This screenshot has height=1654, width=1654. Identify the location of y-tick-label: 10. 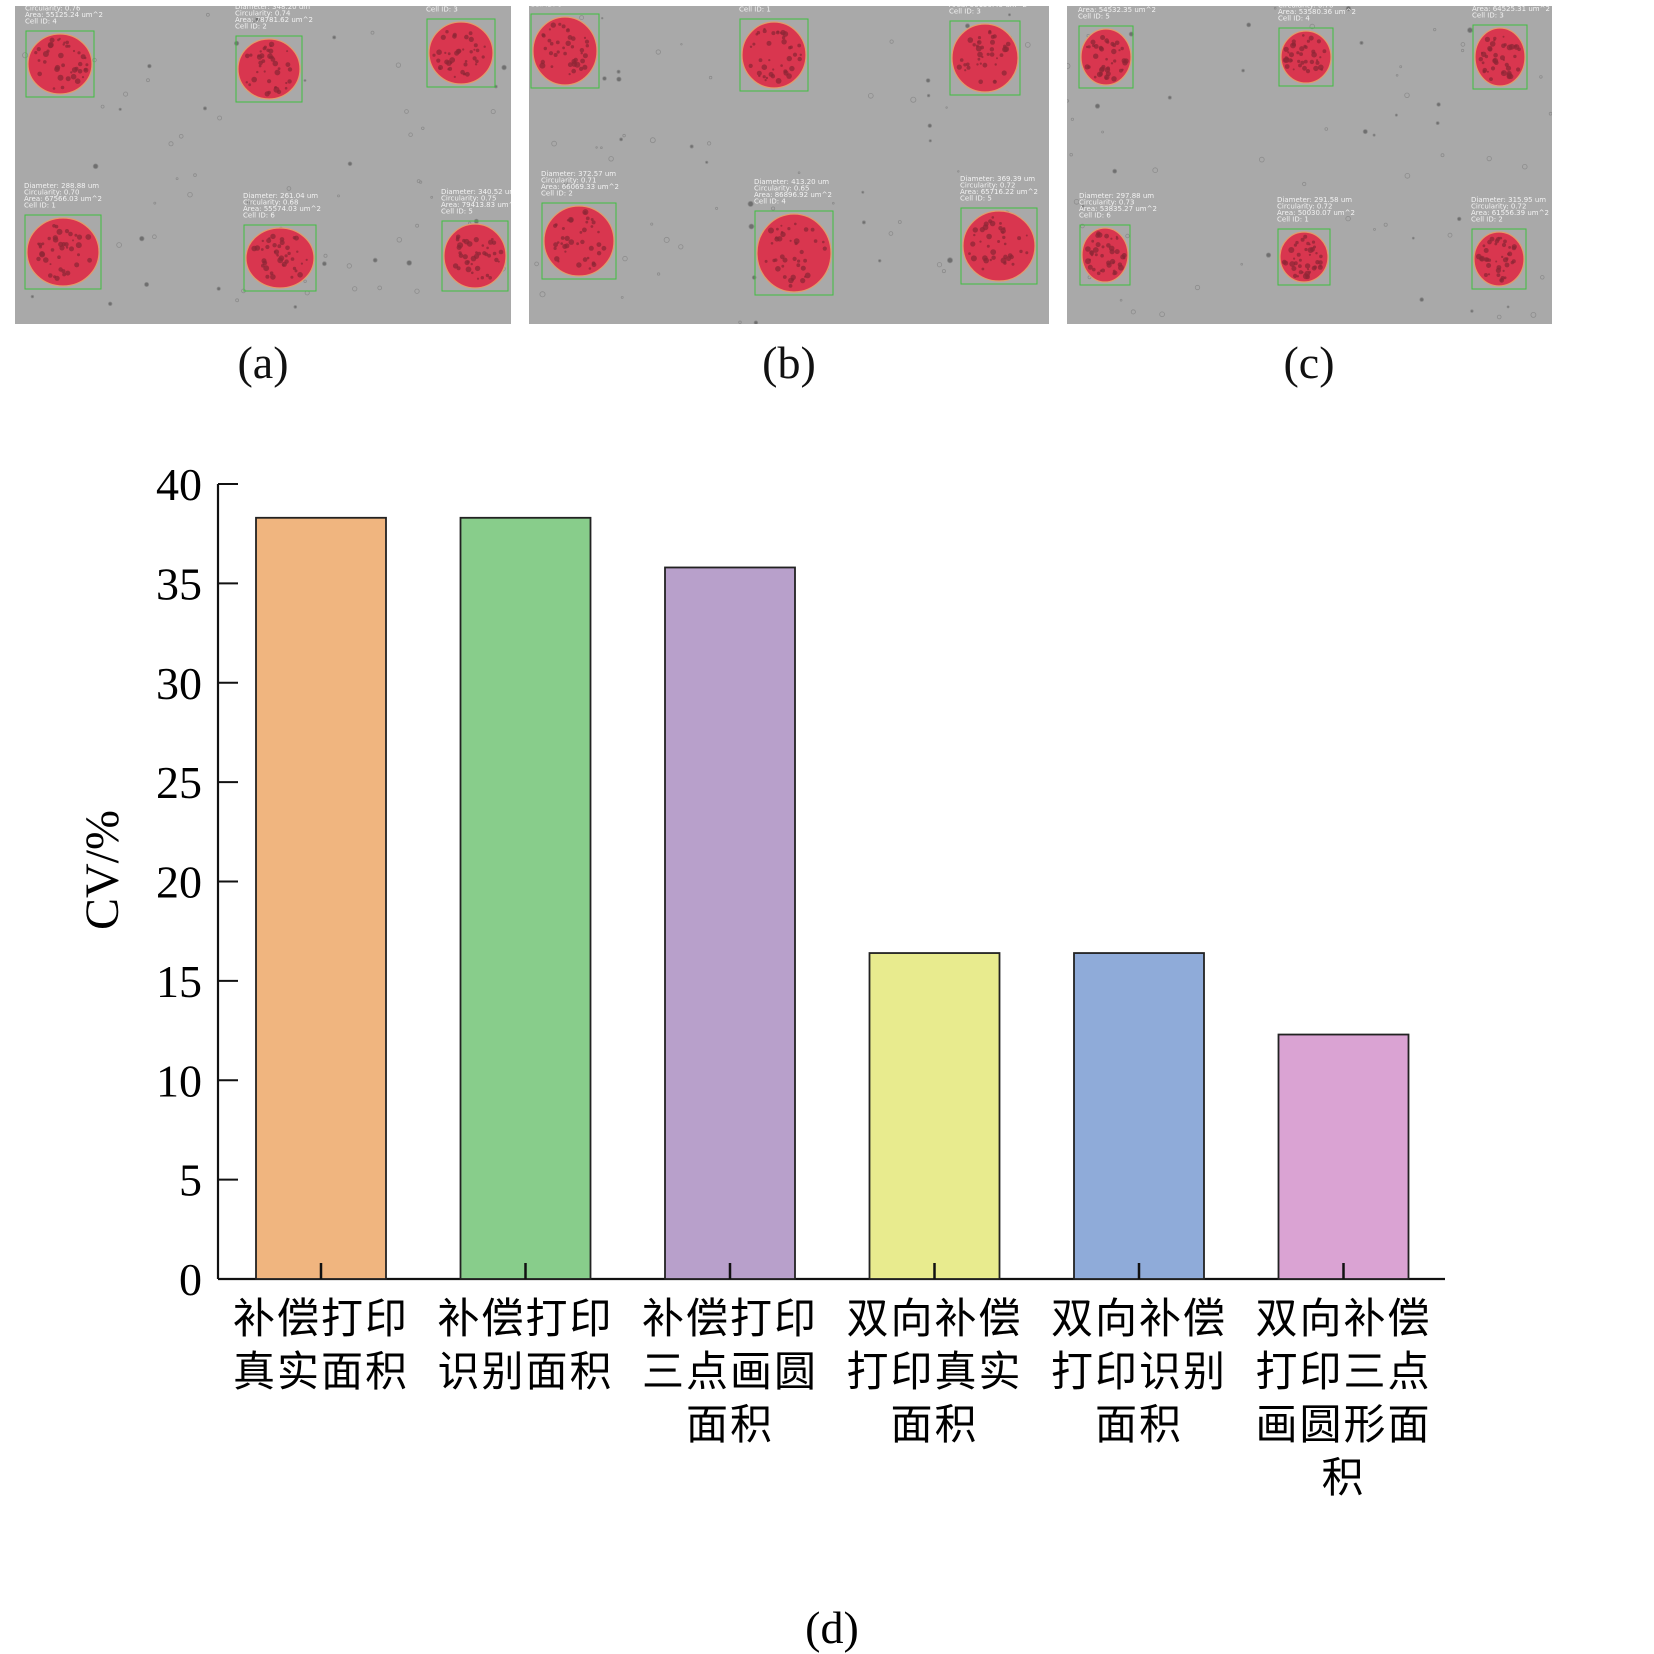
(179, 1080).